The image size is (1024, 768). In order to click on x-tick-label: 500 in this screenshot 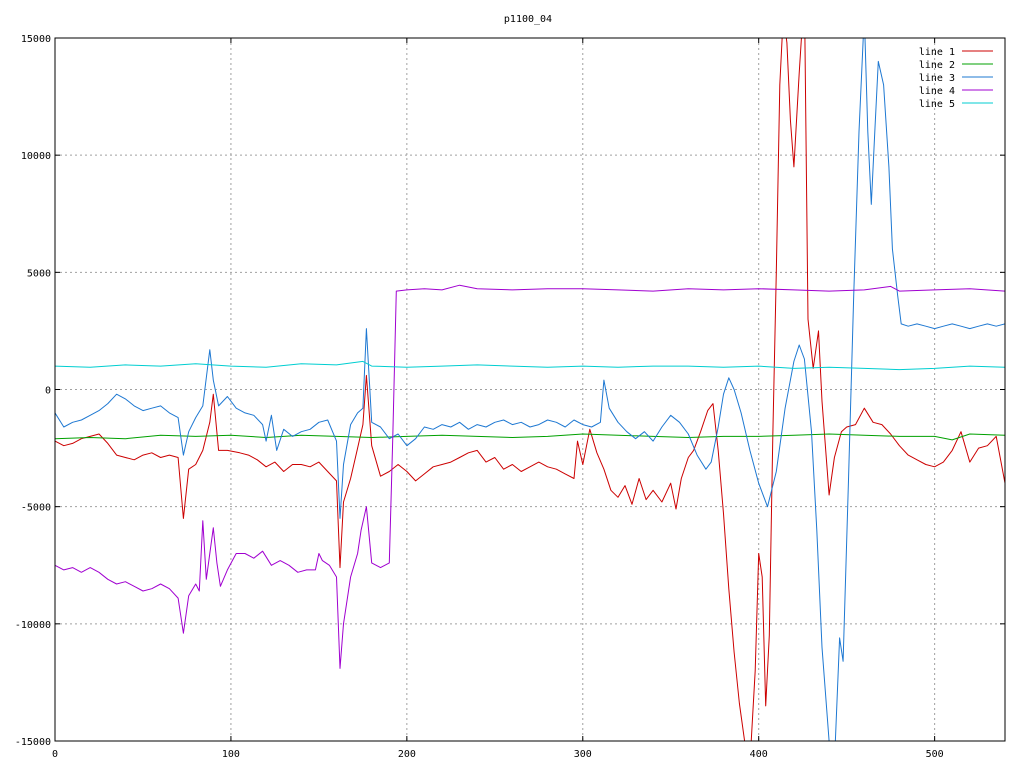, I will do `click(935, 754)`.